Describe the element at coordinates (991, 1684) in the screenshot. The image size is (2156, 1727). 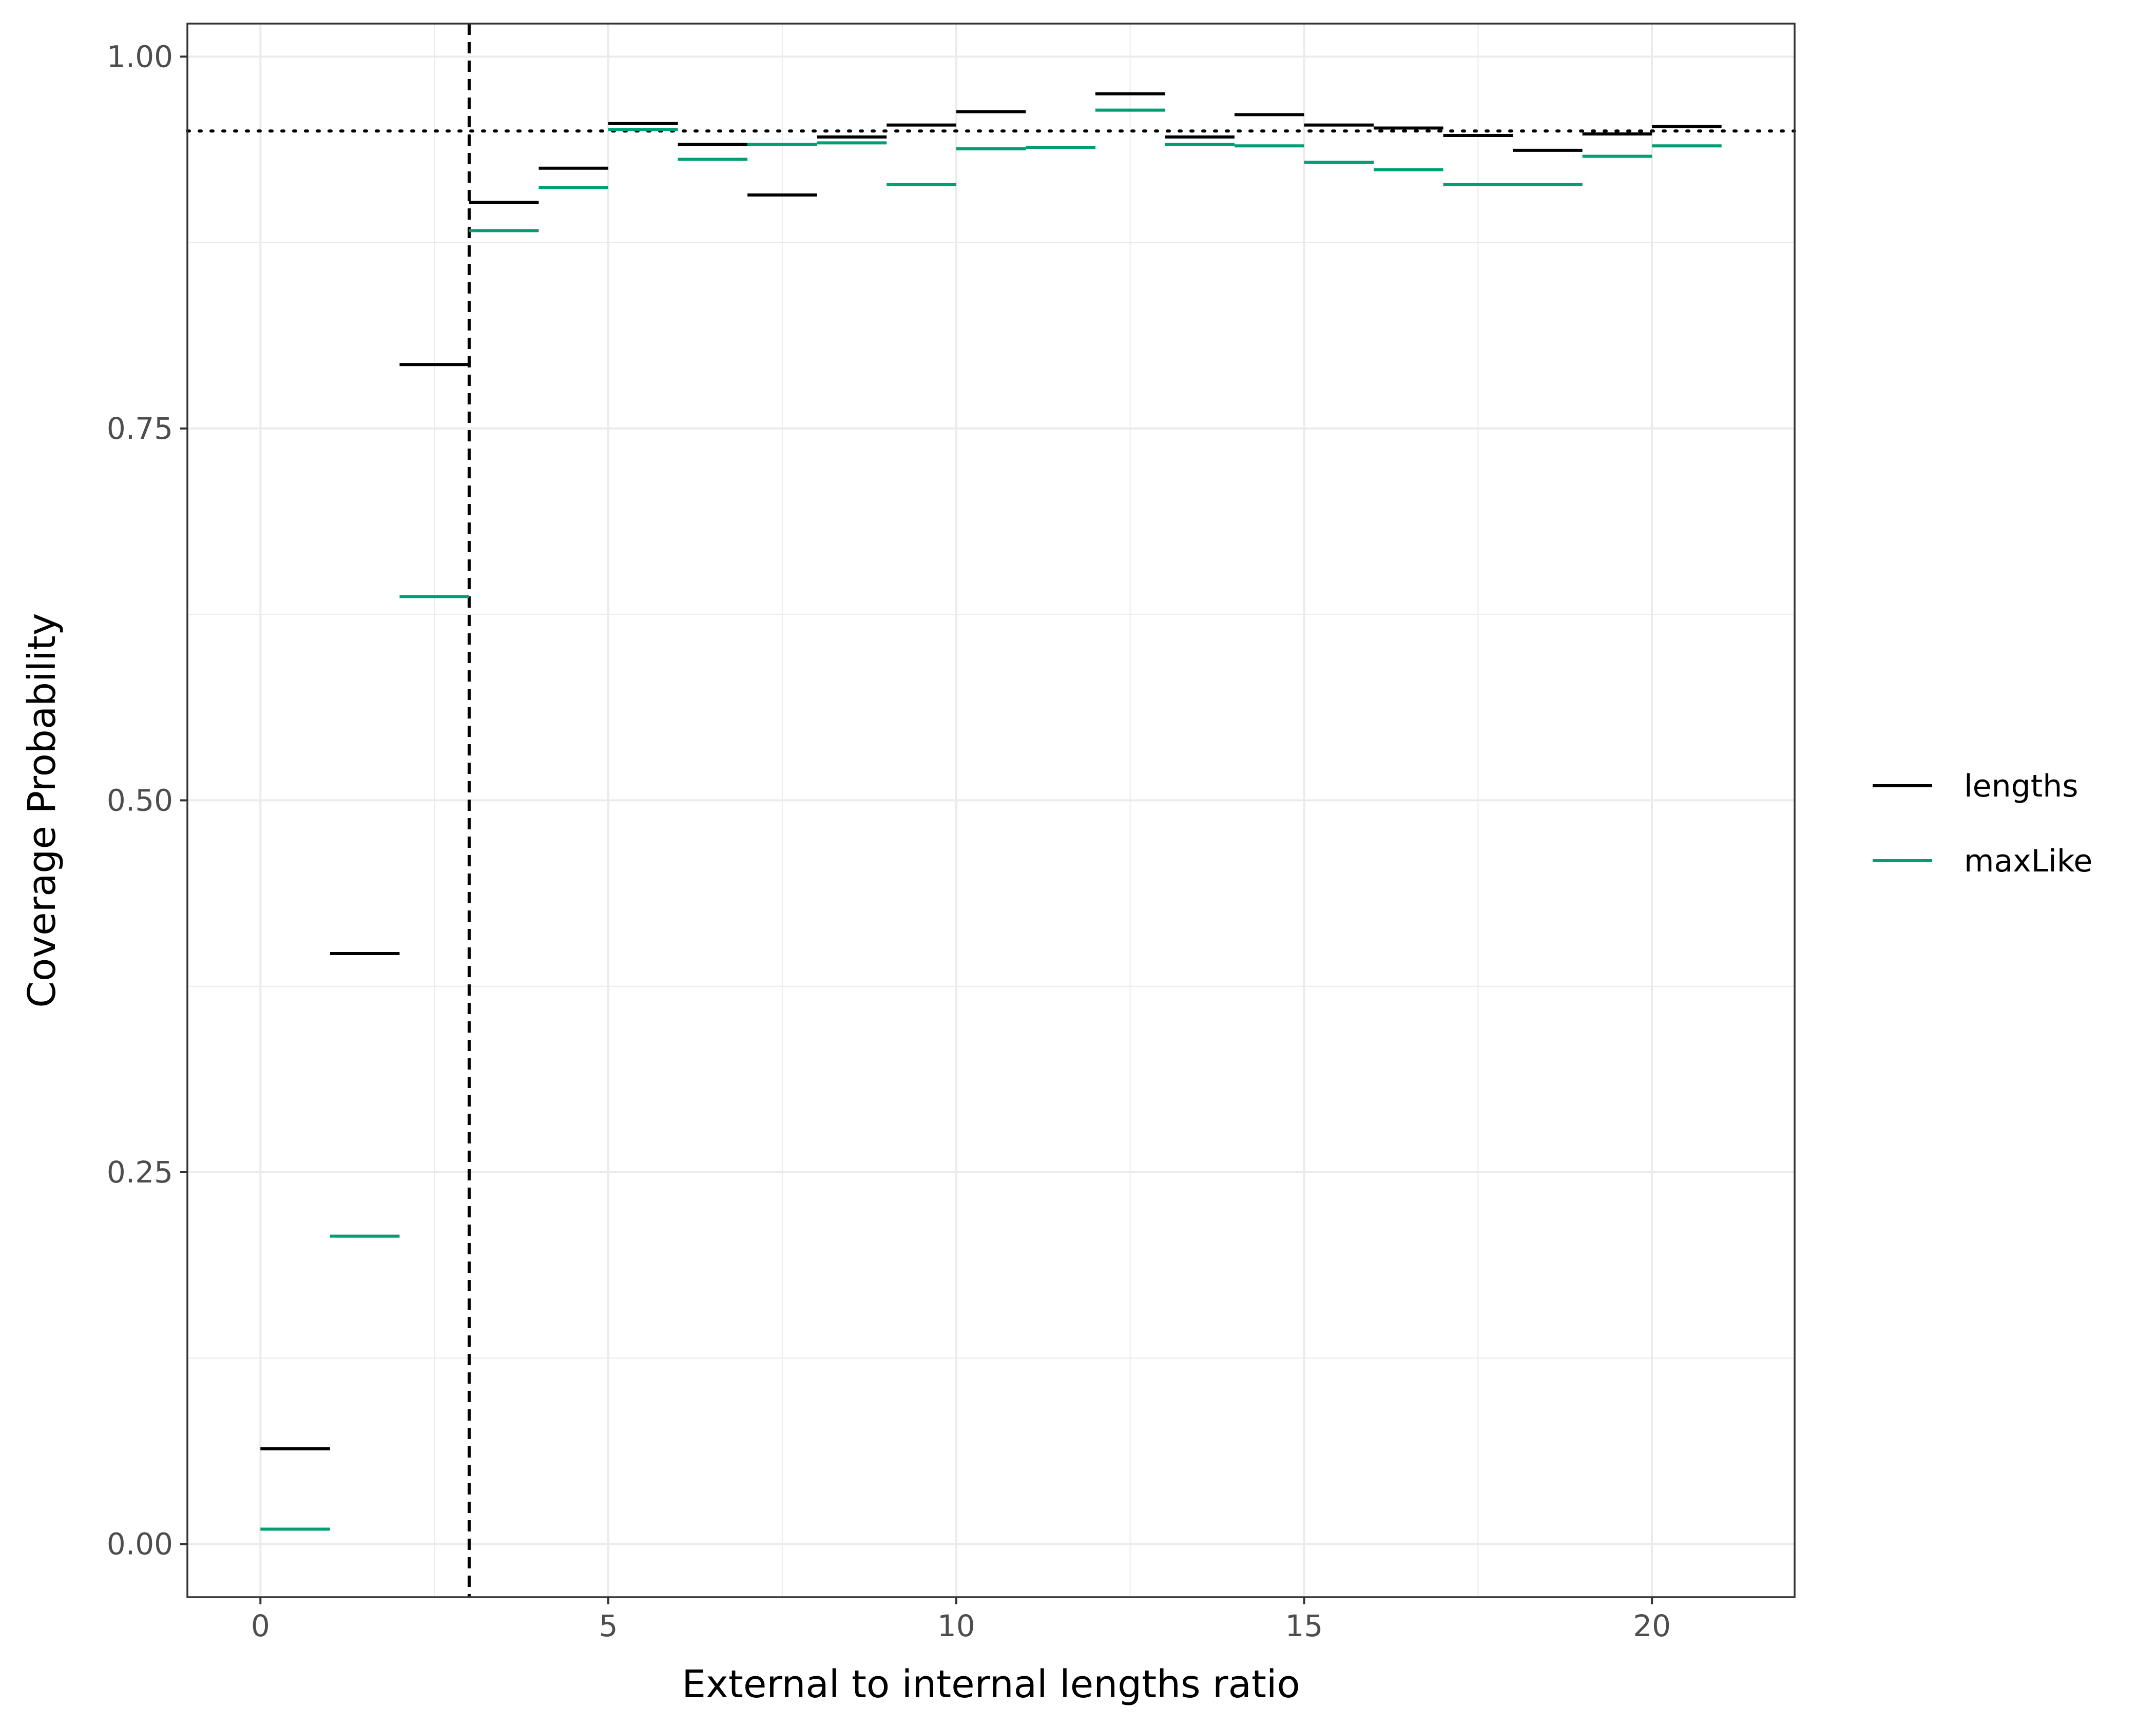
I see `x-axis-title: External to internal lengths ratio` at that location.